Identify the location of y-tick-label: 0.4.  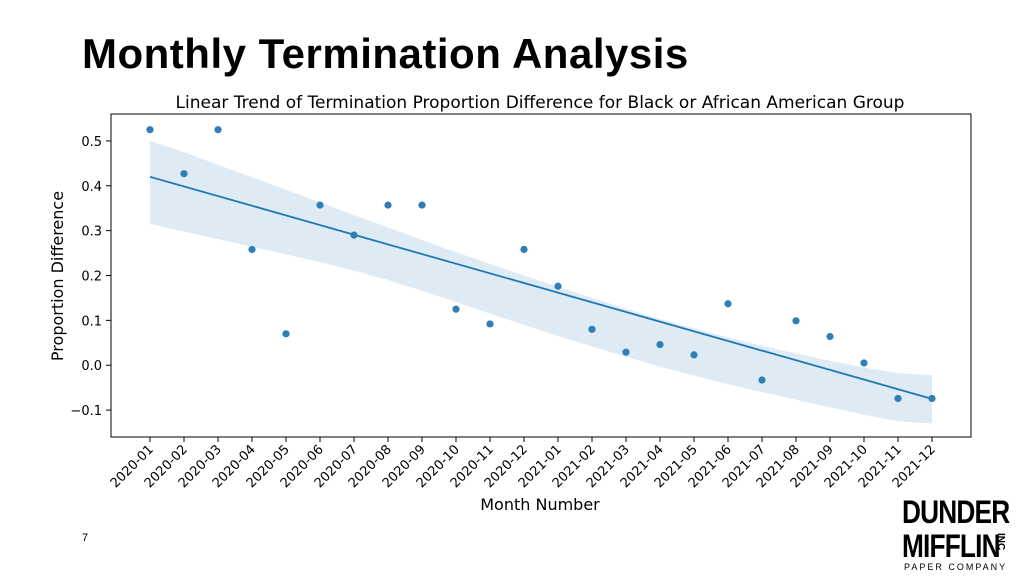
(91, 187).